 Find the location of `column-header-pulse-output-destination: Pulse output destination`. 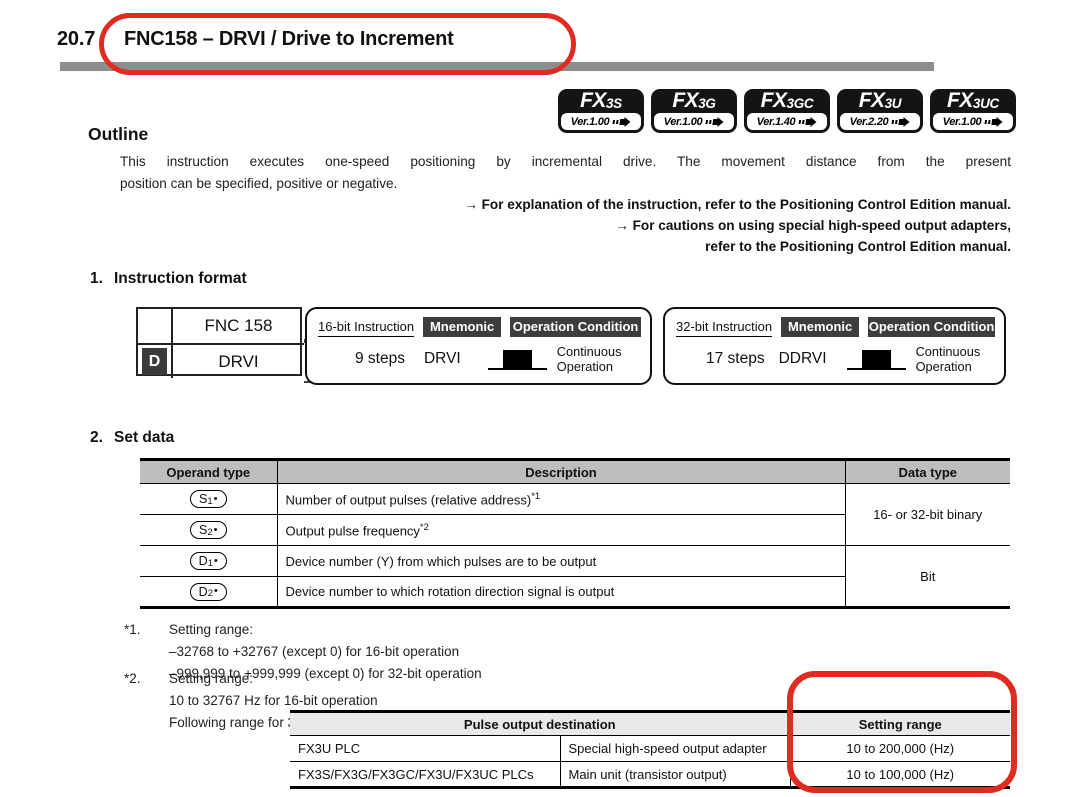

column-header-pulse-output-destination: Pulse output destination is located at coordinates (540, 723).